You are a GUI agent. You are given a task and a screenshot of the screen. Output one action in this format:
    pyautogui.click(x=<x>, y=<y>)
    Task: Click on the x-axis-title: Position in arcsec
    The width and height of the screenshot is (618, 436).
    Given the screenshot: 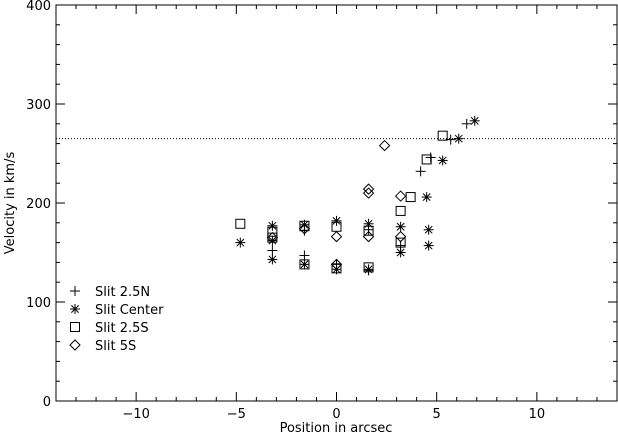 What is the action you would take?
    pyautogui.click(x=336, y=428)
    